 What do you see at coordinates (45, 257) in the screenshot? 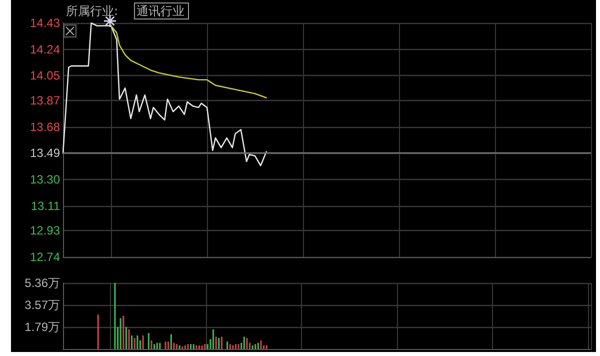
I see `y-tick-label: 12.74` at bounding box center [45, 257].